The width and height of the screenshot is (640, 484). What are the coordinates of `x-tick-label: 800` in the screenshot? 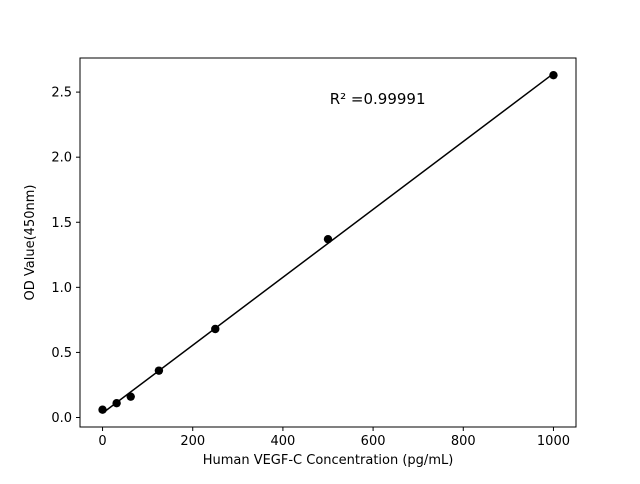 It's located at (463, 441).